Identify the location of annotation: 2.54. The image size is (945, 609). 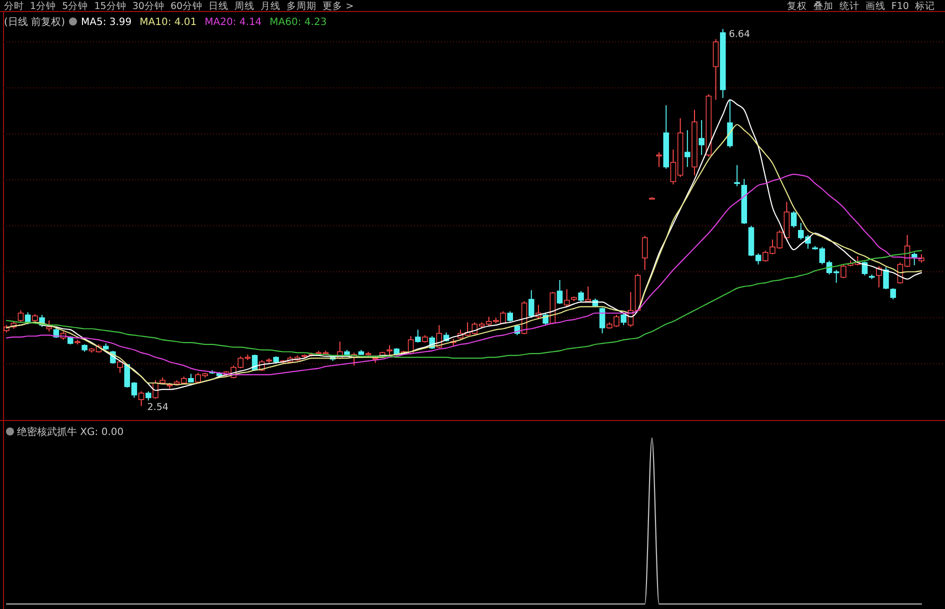
(157, 407).